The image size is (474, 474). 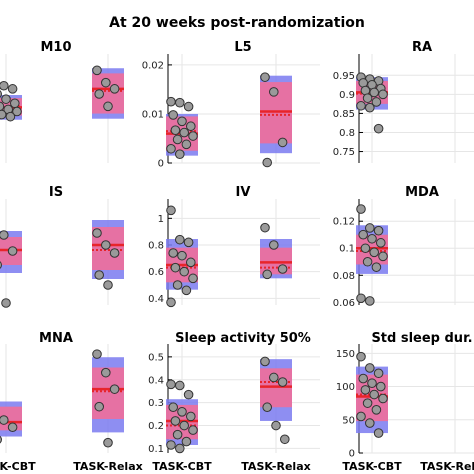 What do you see at coordinates (55, 47) in the screenshot?
I see `panel-title: M10` at bounding box center [55, 47].